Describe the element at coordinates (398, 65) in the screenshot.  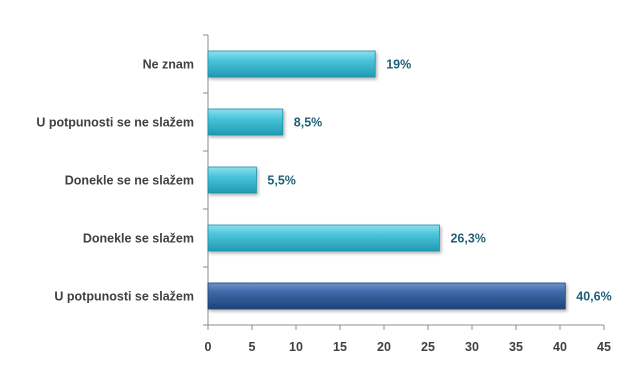
I see `data-label: 19%` at that location.